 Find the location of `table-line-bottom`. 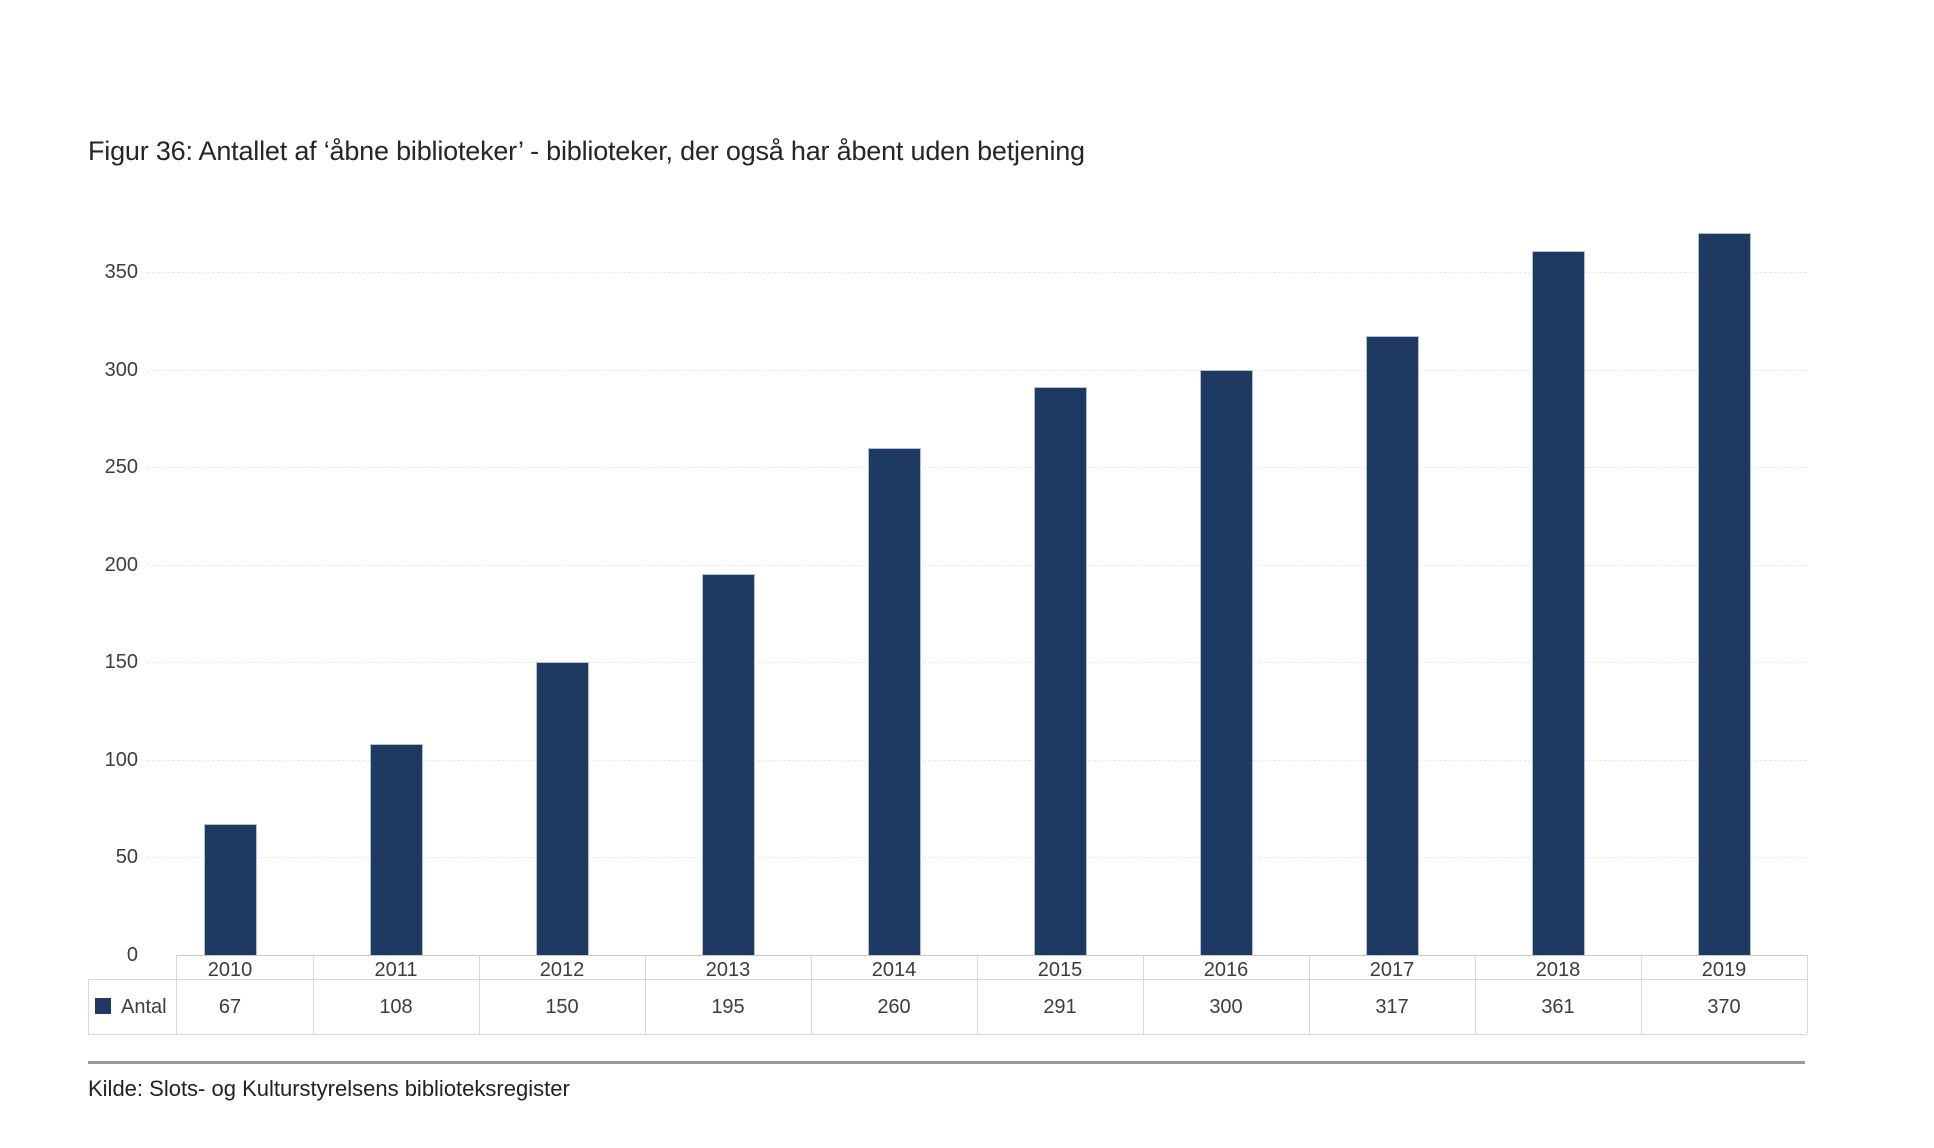

table-line-bottom is located at coordinates (947, 1034).